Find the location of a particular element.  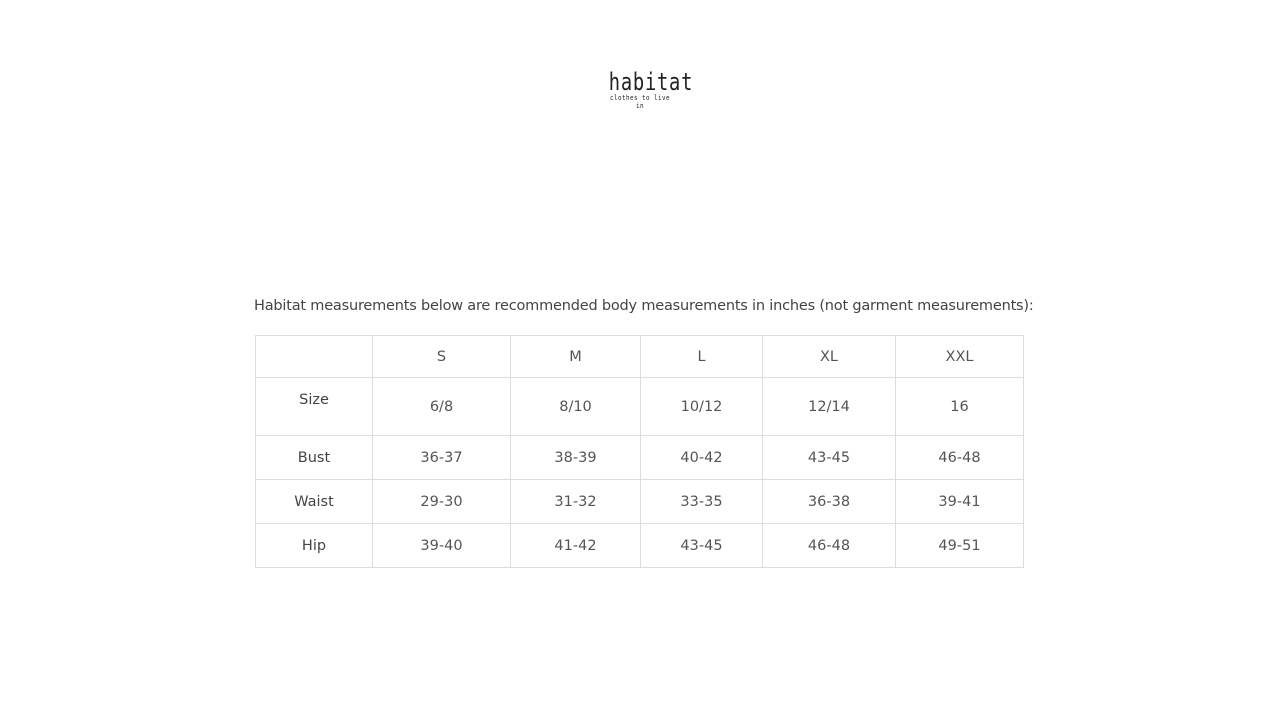

header-cell-xl: XL is located at coordinates (829, 356).